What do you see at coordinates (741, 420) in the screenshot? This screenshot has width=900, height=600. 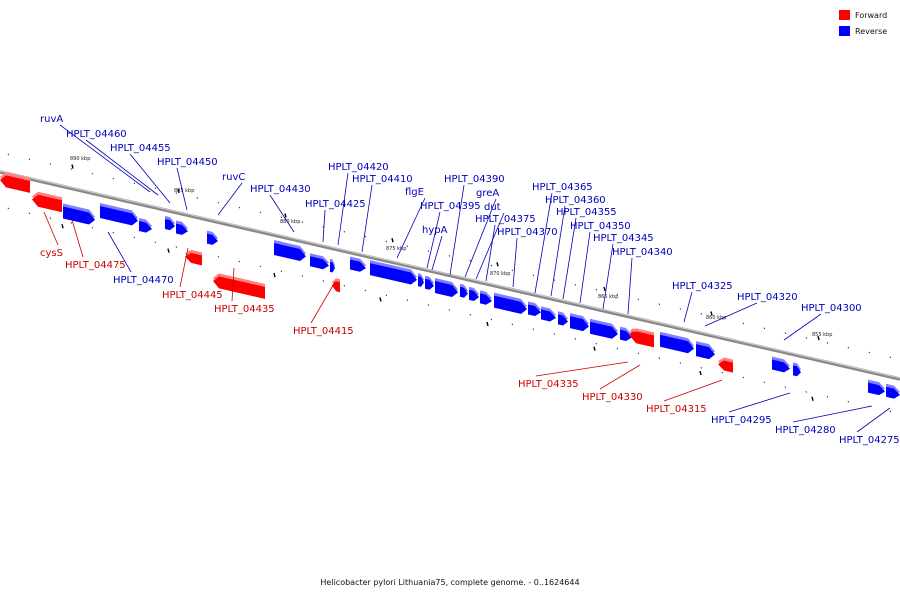 I see `gene-label: HPLT_04295` at bounding box center [741, 420].